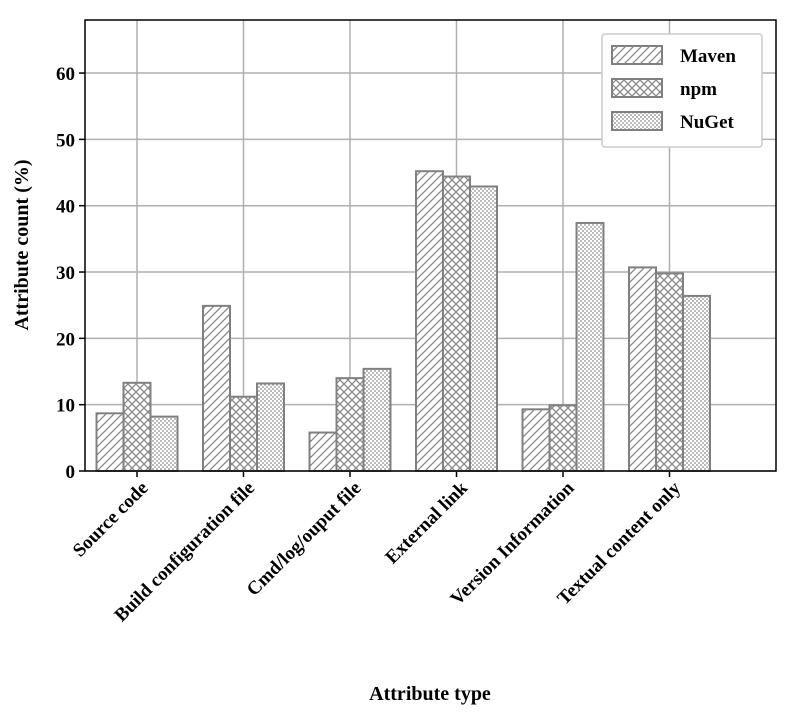  What do you see at coordinates (65, 273) in the screenshot?
I see `y-tick-label: 30` at bounding box center [65, 273].